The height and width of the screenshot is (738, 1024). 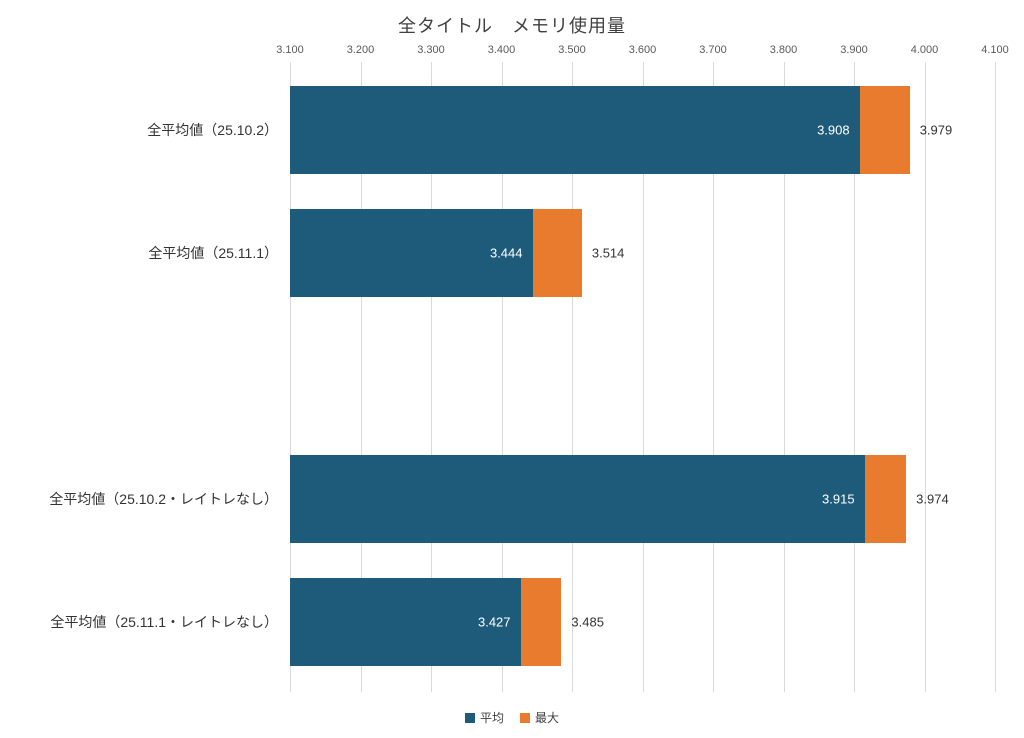 I want to click on average-value-label: 3.908, so click(x=833, y=129).